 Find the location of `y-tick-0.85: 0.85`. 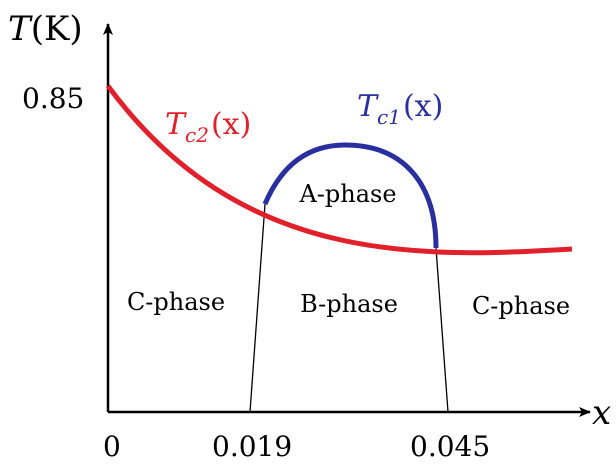

y-tick-0.85: 0.85 is located at coordinates (53, 98).